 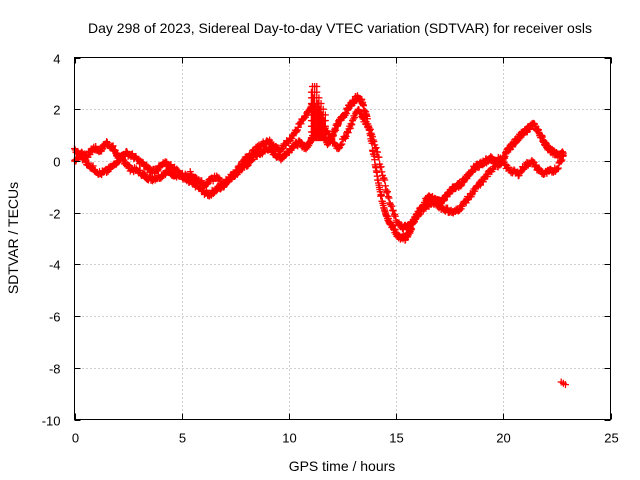 What do you see at coordinates (289, 438) in the screenshot?
I see `x-tick-label: 10` at bounding box center [289, 438].